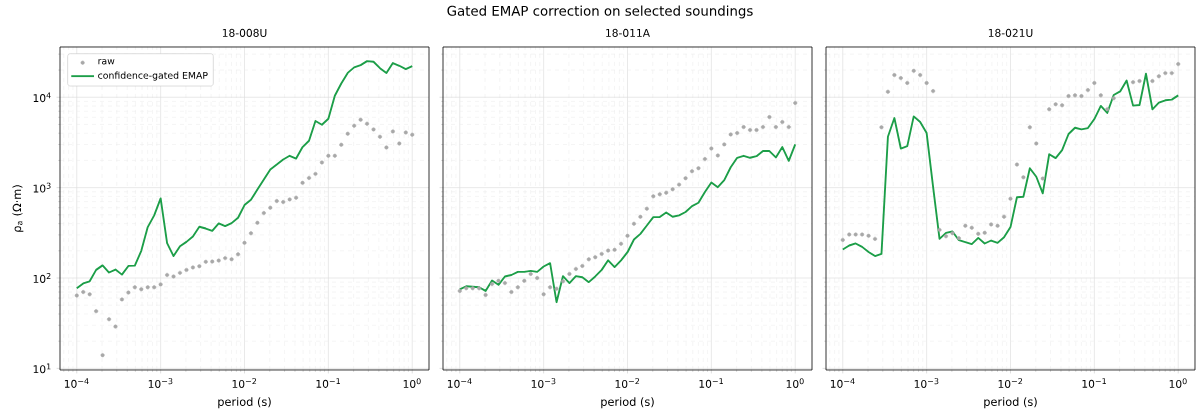 The height and width of the screenshot is (420, 1200). Describe the element at coordinates (42, 187) in the screenshot. I see `y-tick-label: 10$^{3}$` at that location.